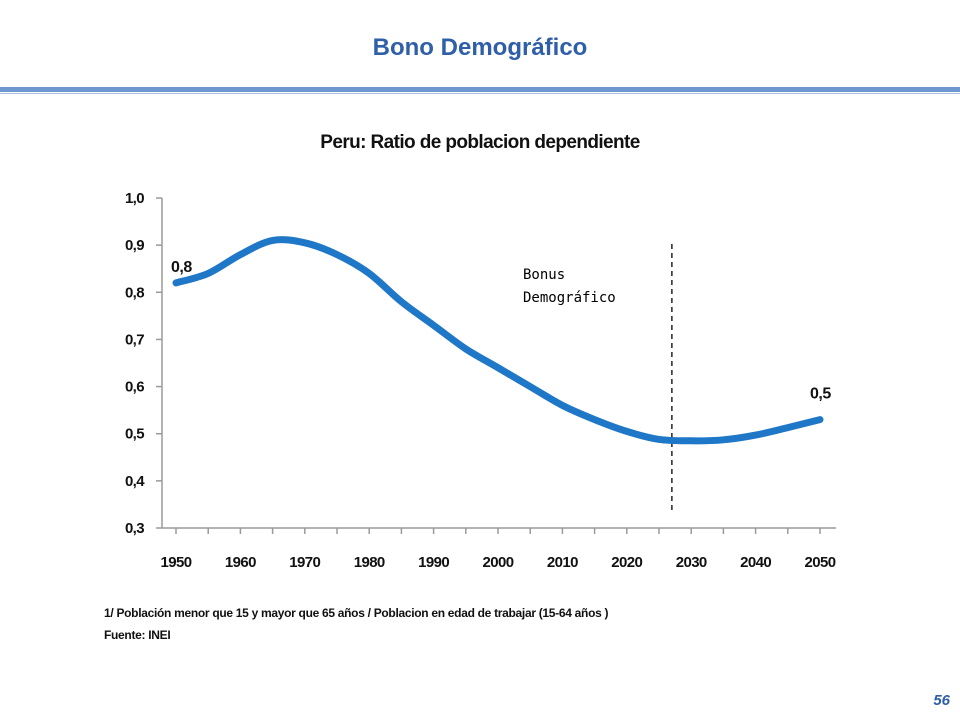 Image resolution: width=960 pixels, height=720 pixels. What do you see at coordinates (480, 89) in the screenshot?
I see `title-divider` at bounding box center [480, 89].